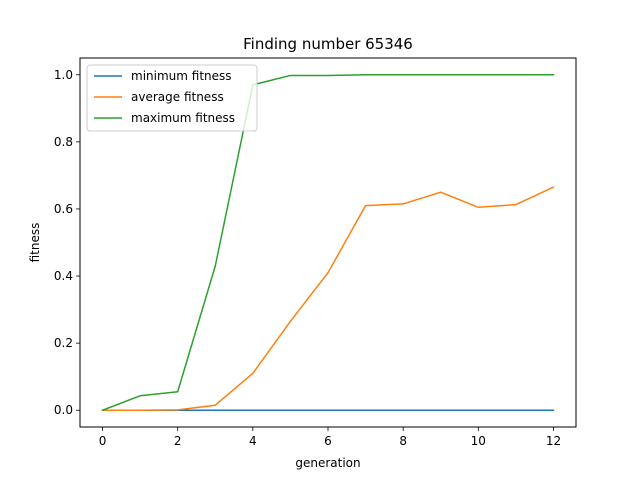 The width and height of the screenshot is (640, 480). Describe the element at coordinates (63, 410) in the screenshot. I see `y-tick-label: 0.0` at that location.